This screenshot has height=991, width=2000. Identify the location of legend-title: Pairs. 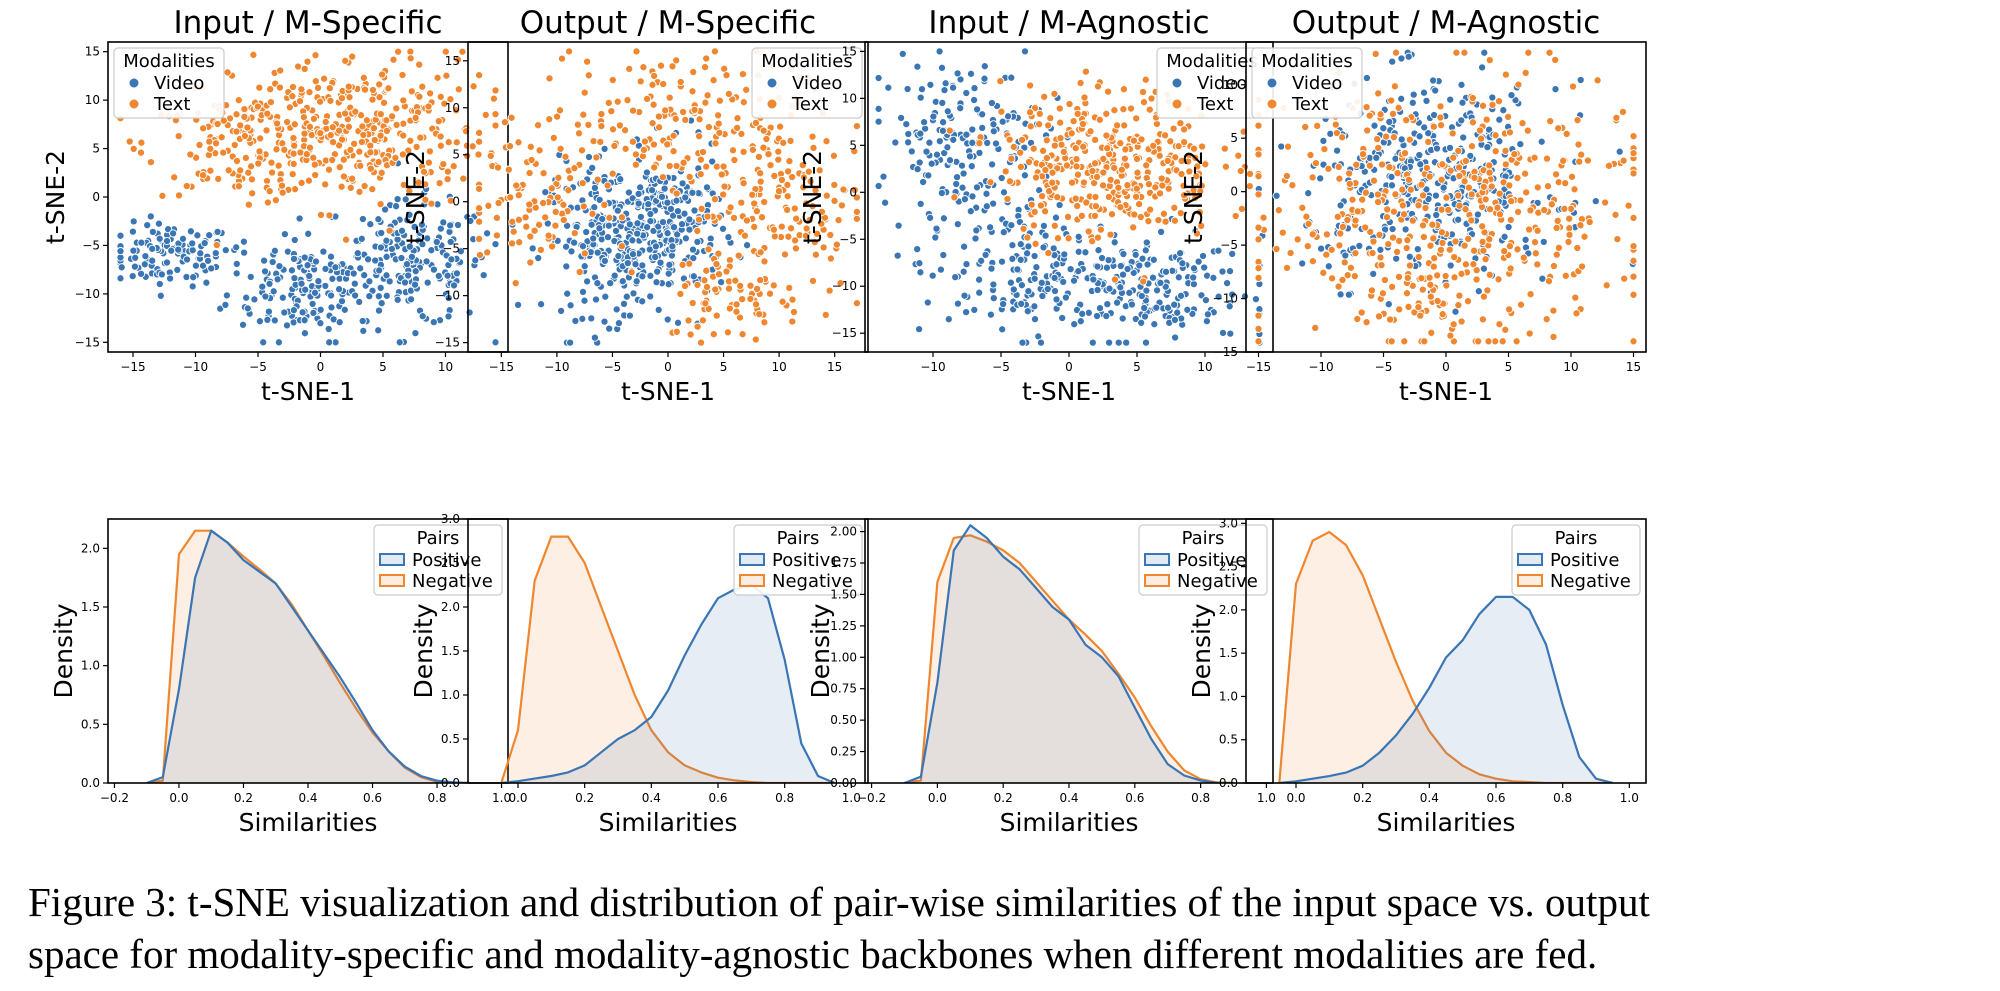
(438, 538).